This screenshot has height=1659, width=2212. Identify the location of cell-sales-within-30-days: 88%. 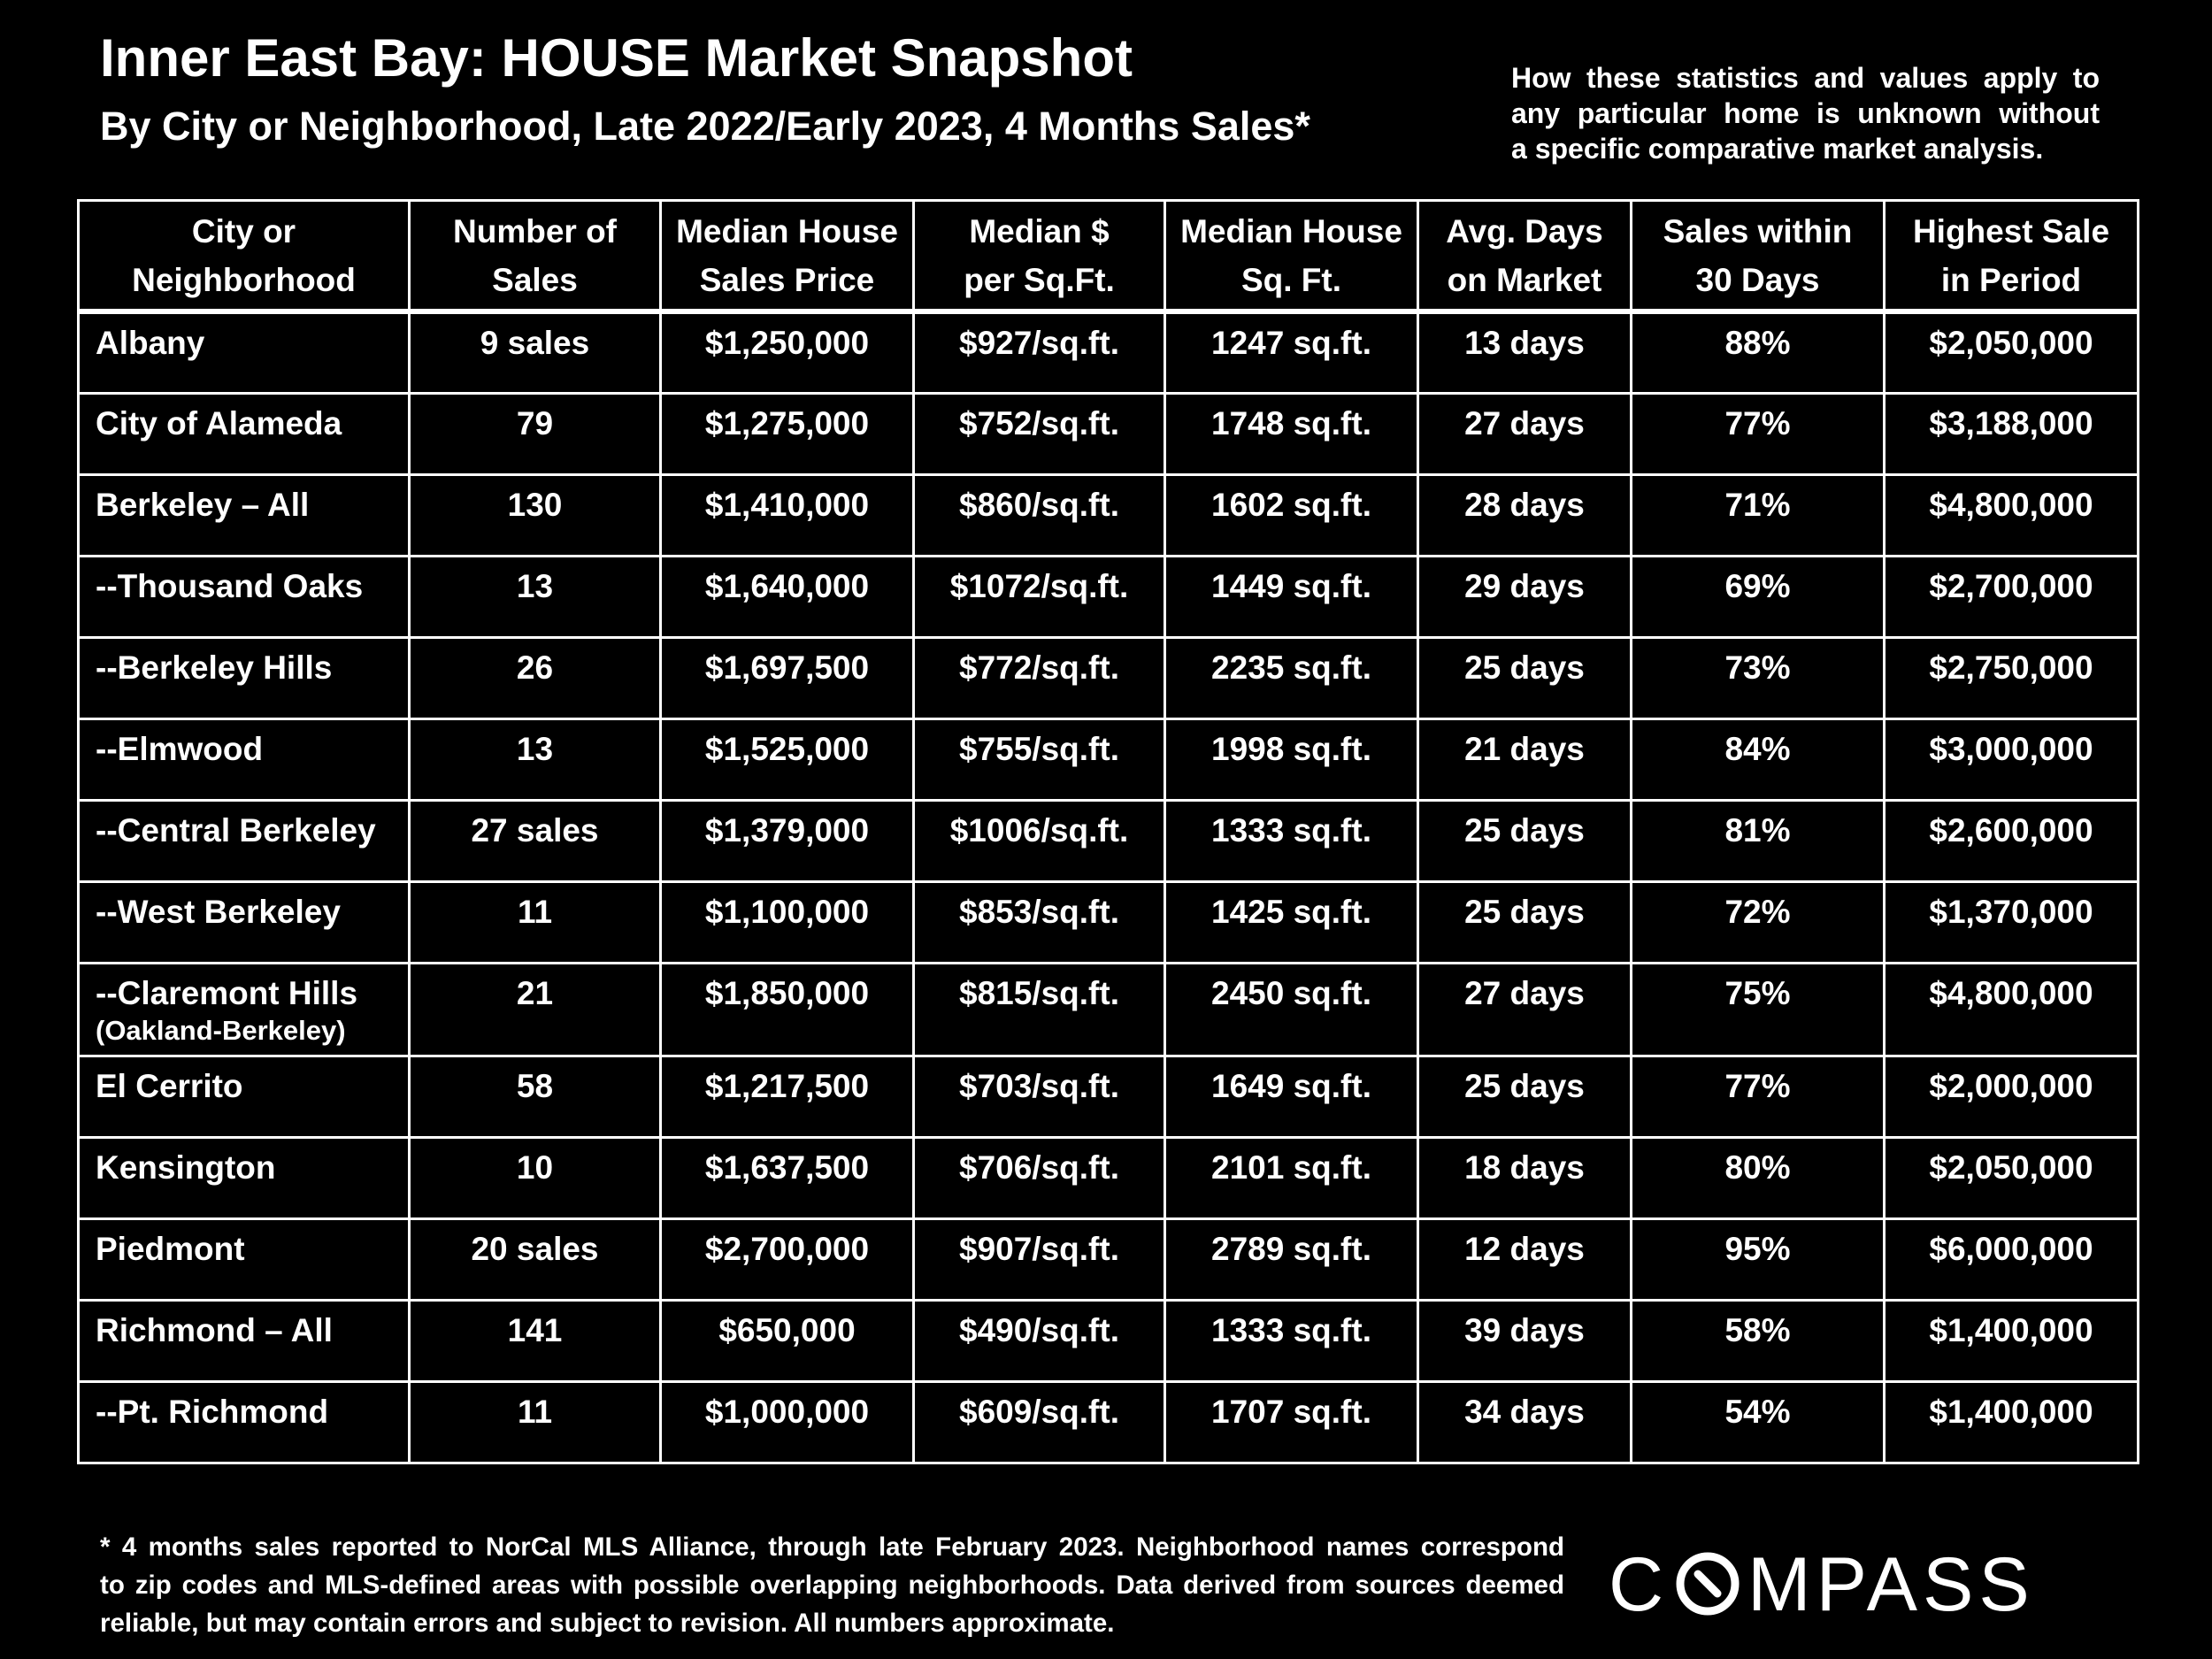
(1758, 353).